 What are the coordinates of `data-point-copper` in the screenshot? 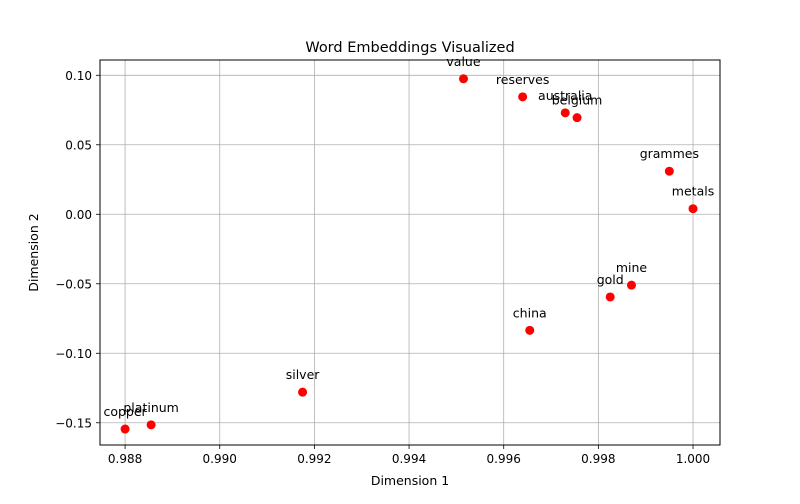 It's located at (125, 429).